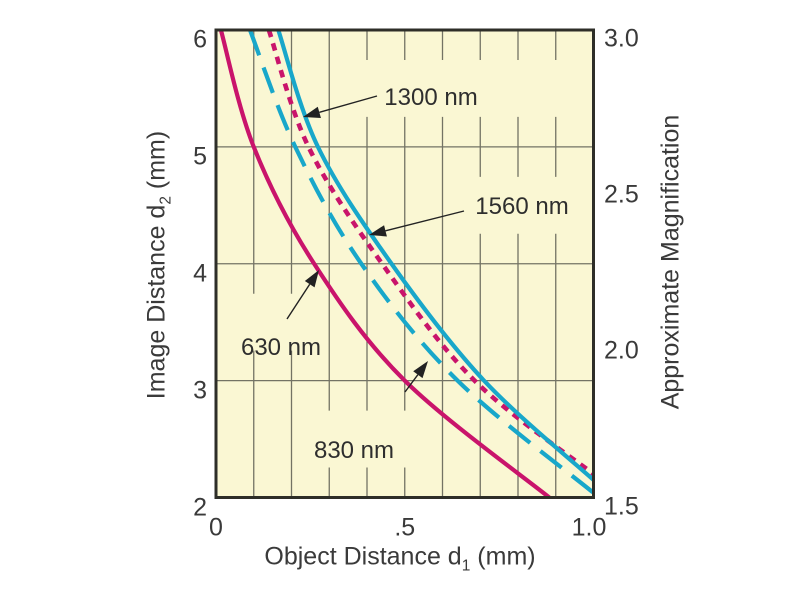  What do you see at coordinates (298, 301) in the screenshot?
I see `arrow-line-630nm` at bounding box center [298, 301].